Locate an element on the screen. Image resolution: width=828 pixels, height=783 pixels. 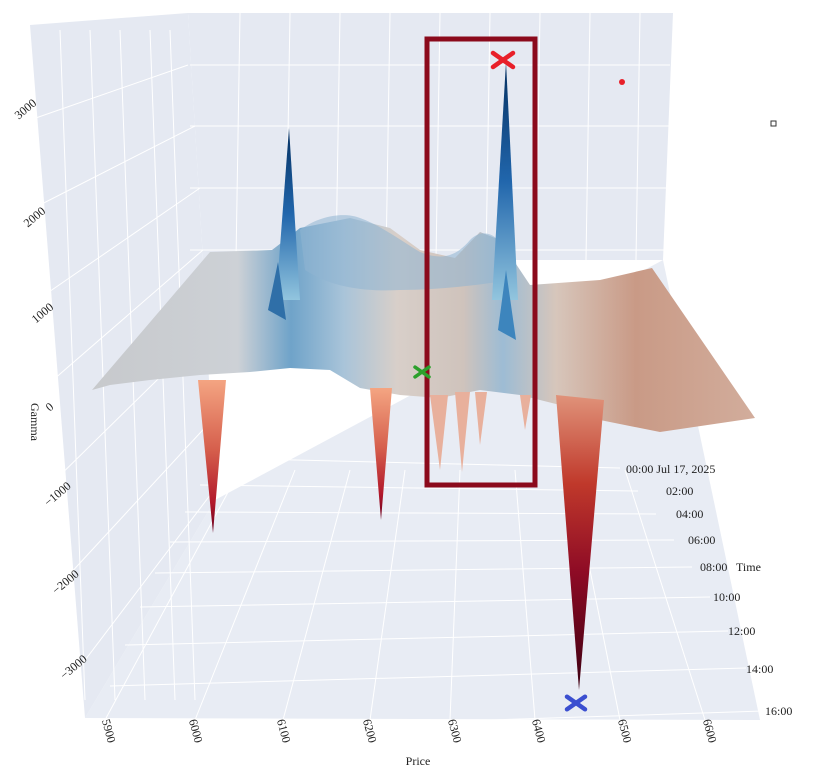
y-tick-label: 14:00 is located at coordinates (759, 669).